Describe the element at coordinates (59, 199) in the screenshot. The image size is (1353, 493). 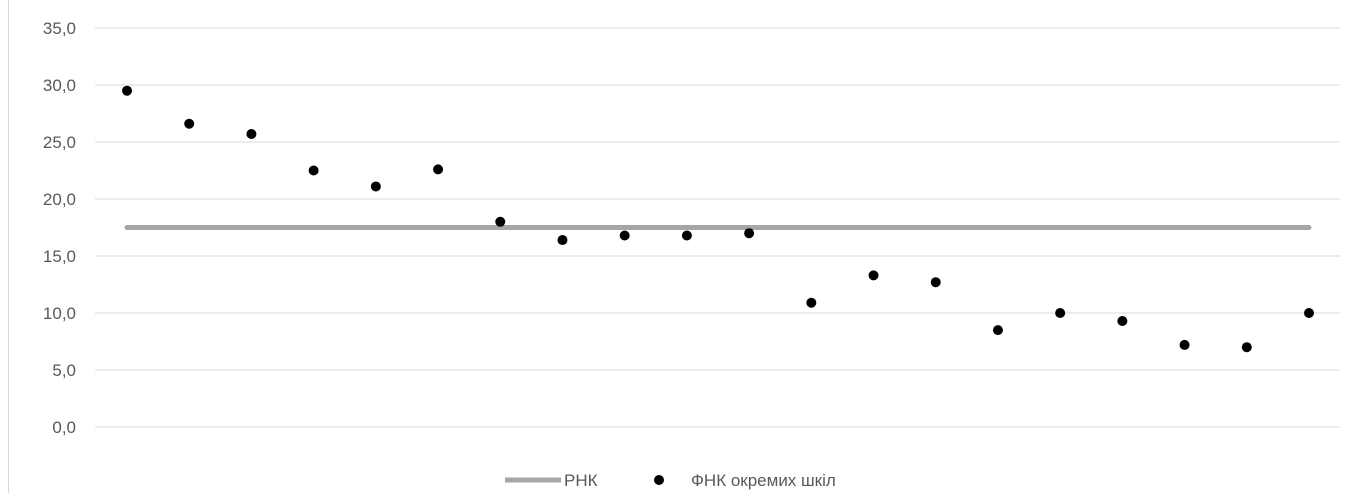
I see `y-tick-label: 20,0` at that location.